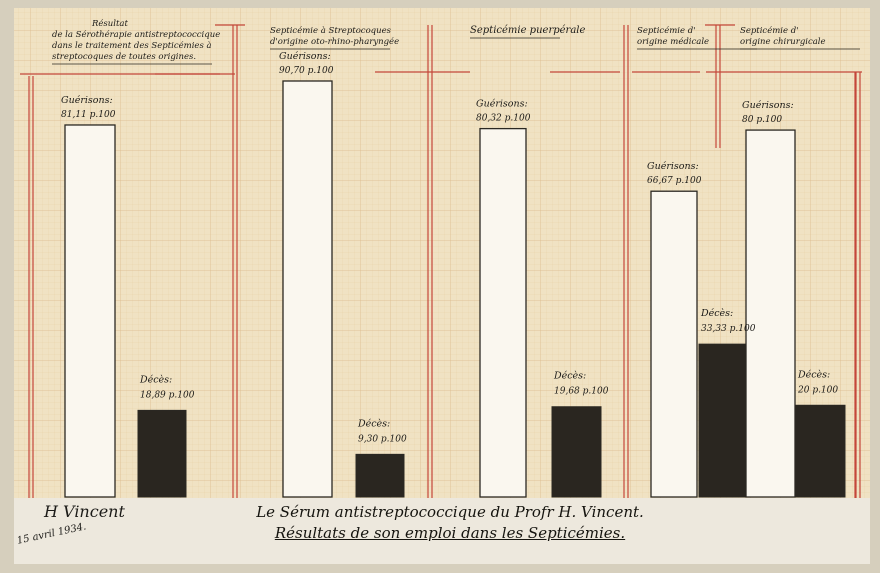 This screenshot has width=880, height=573. Describe the element at coordinates (334, 41) in the screenshot. I see `group-title-line: d'origine oto-rhino-pharyngée` at that location.